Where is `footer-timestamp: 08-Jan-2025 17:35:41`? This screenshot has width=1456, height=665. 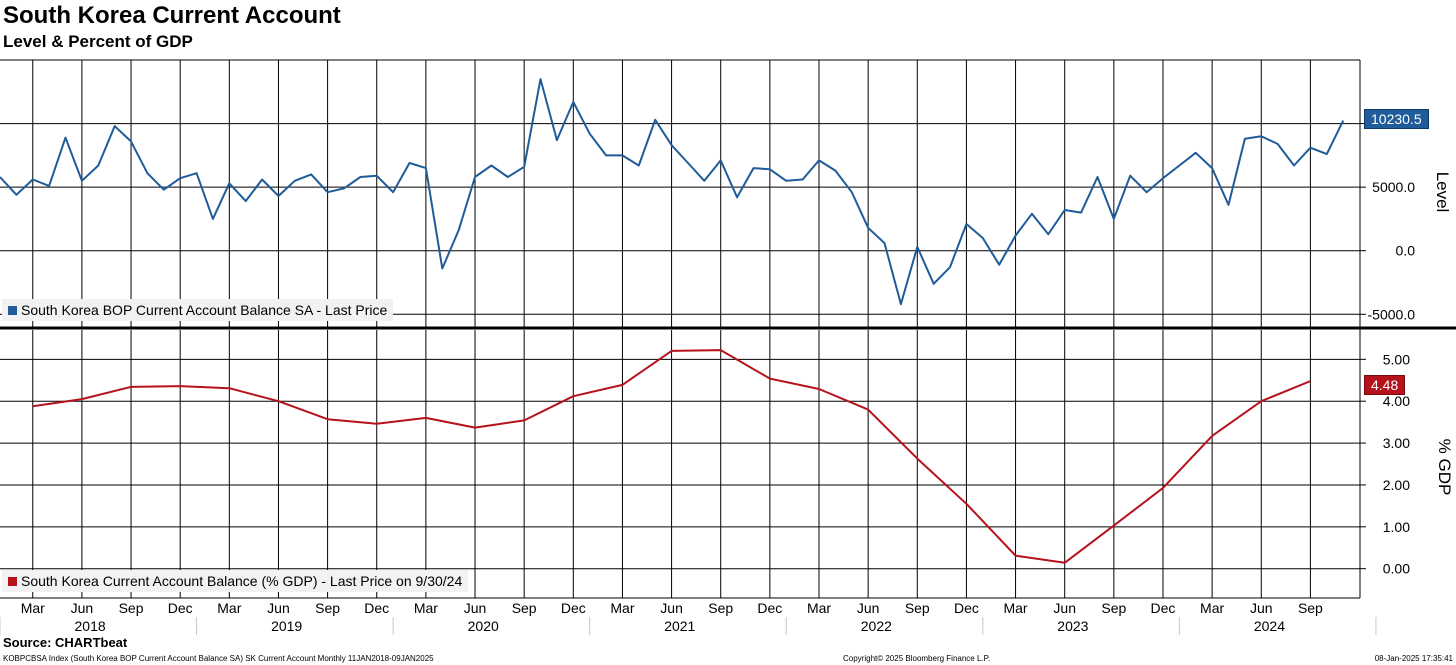
footer-timestamp: 08-Jan-2025 17:35:41 is located at coordinates (1413, 658).